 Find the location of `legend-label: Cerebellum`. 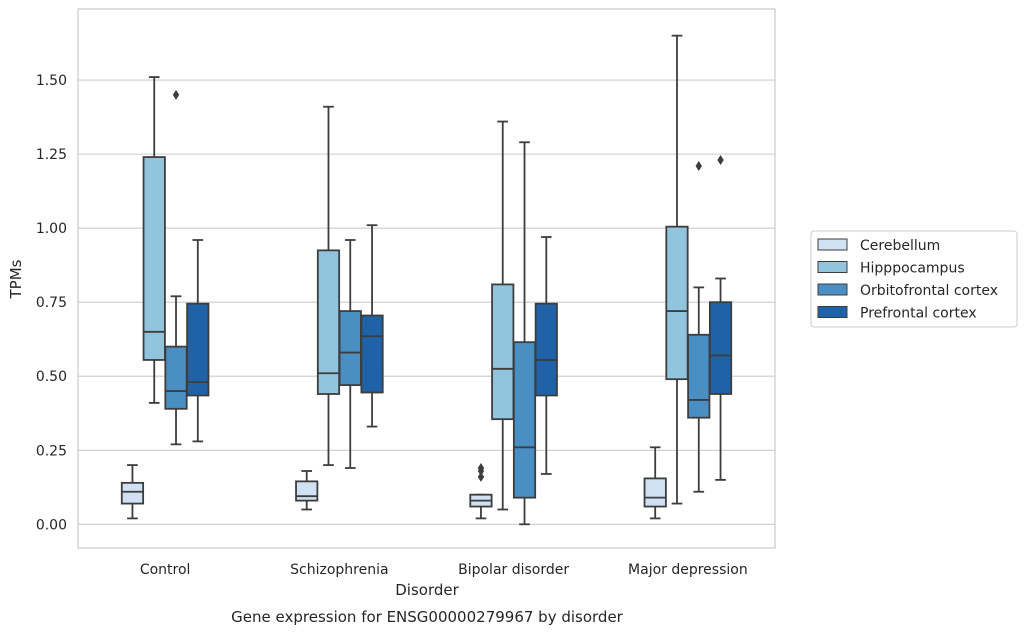

legend-label: Cerebellum is located at coordinates (900, 246).